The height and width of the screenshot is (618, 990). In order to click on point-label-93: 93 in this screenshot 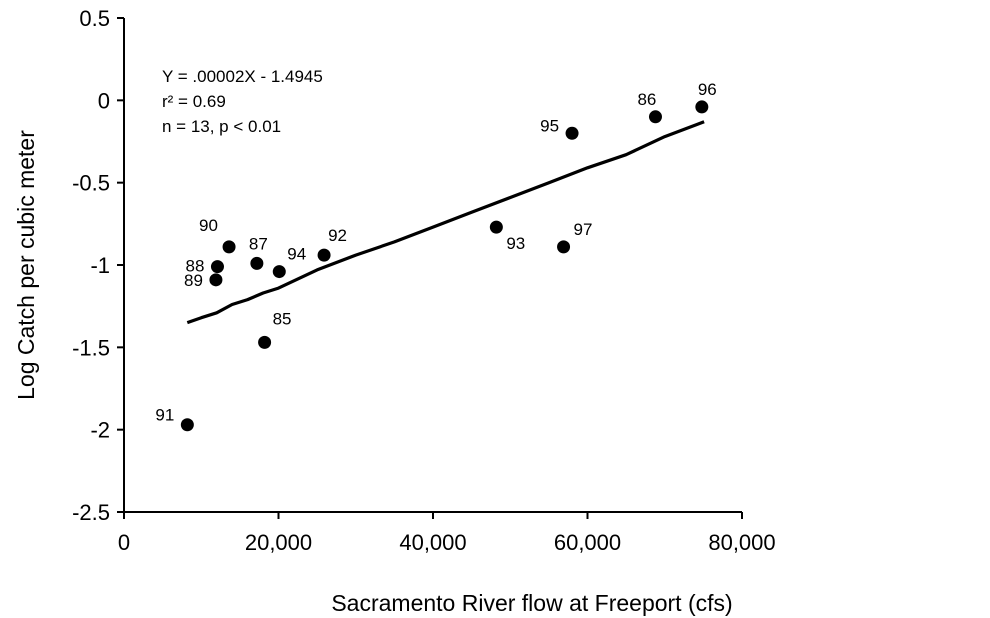, I will do `click(515, 243)`.